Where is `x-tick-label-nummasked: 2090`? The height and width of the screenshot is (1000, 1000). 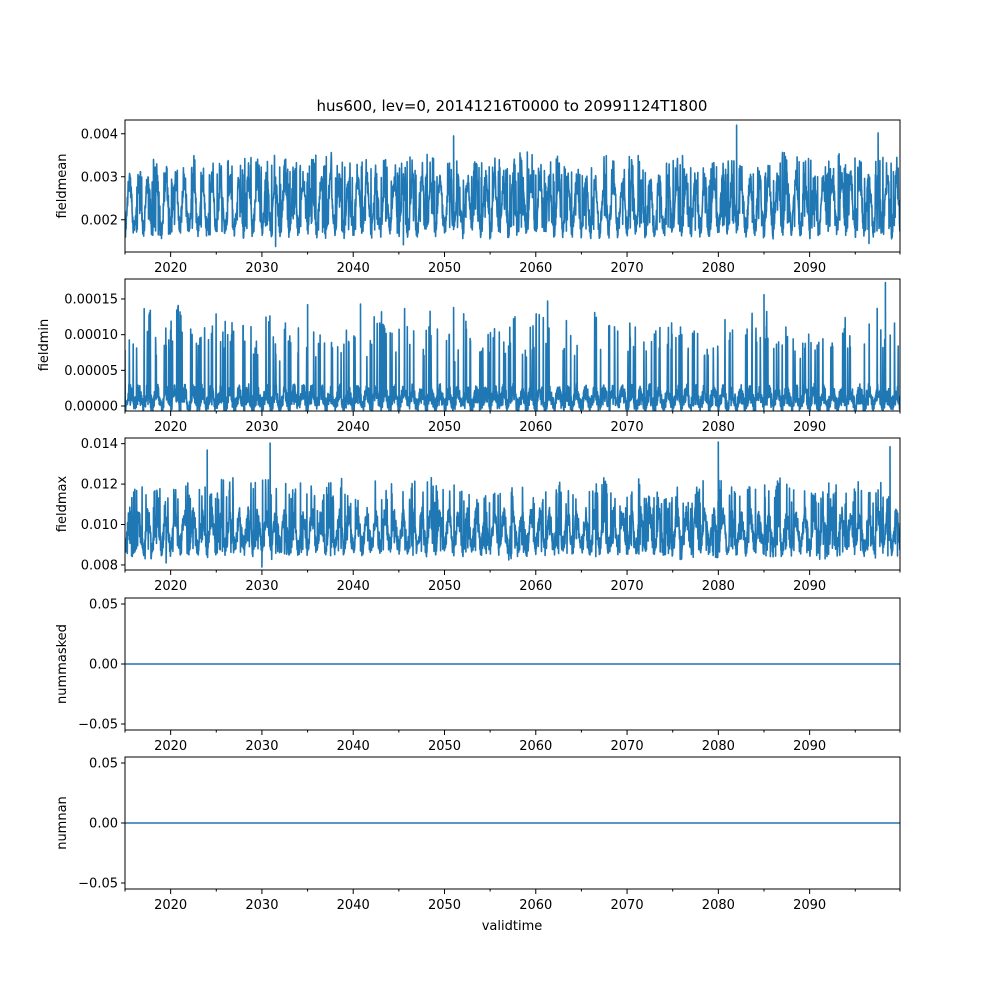 x-tick-label-nummasked: 2090 is located at coordinates (809, 746).